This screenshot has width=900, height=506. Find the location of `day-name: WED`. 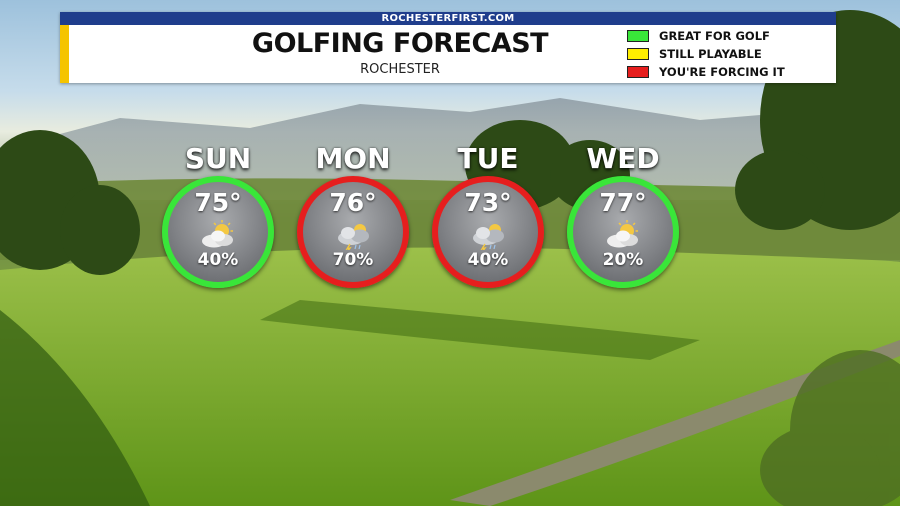

day-name: WED is located at coordinates (623, 158).